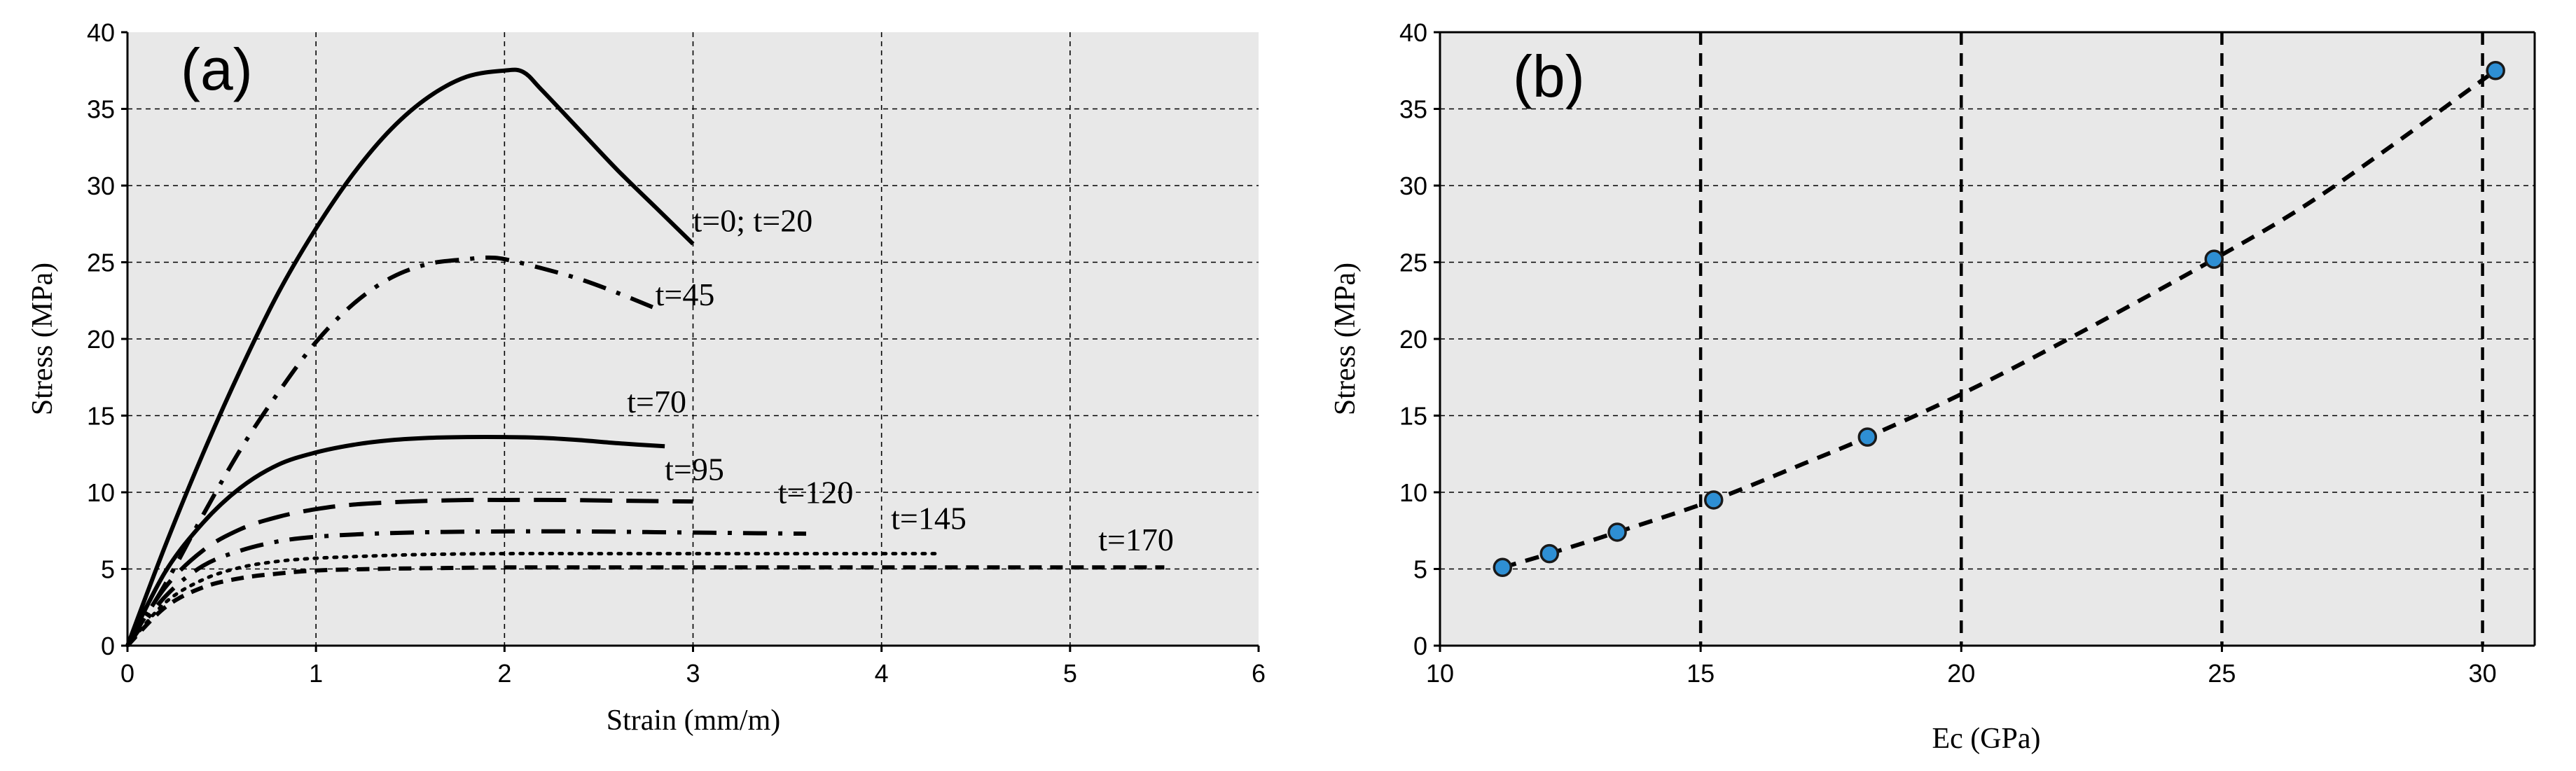 Image resolution: width=2576 pixels, height=771 pixels. Describe the element at coordinates (1961, 673) in the screenshot. I see `b-xtick-label-2: 20` at that location.